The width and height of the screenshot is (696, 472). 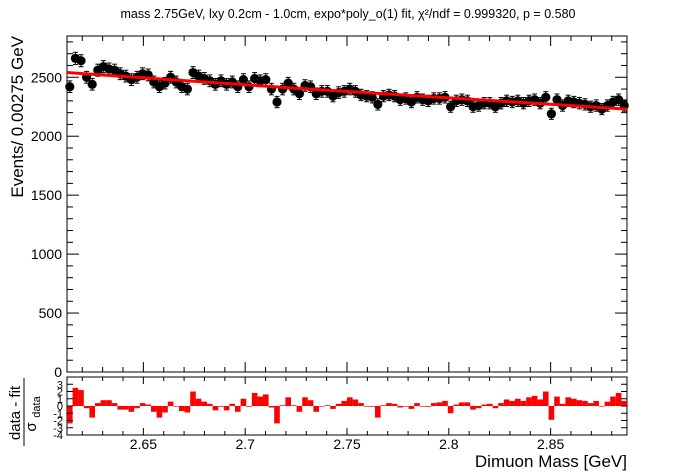 What do you see at coordinates (46, 224) in the screenshot?
I see `main-y-tick-labels: 0 500 1000 1500 2000 2500` at bounding box center [46, 224].